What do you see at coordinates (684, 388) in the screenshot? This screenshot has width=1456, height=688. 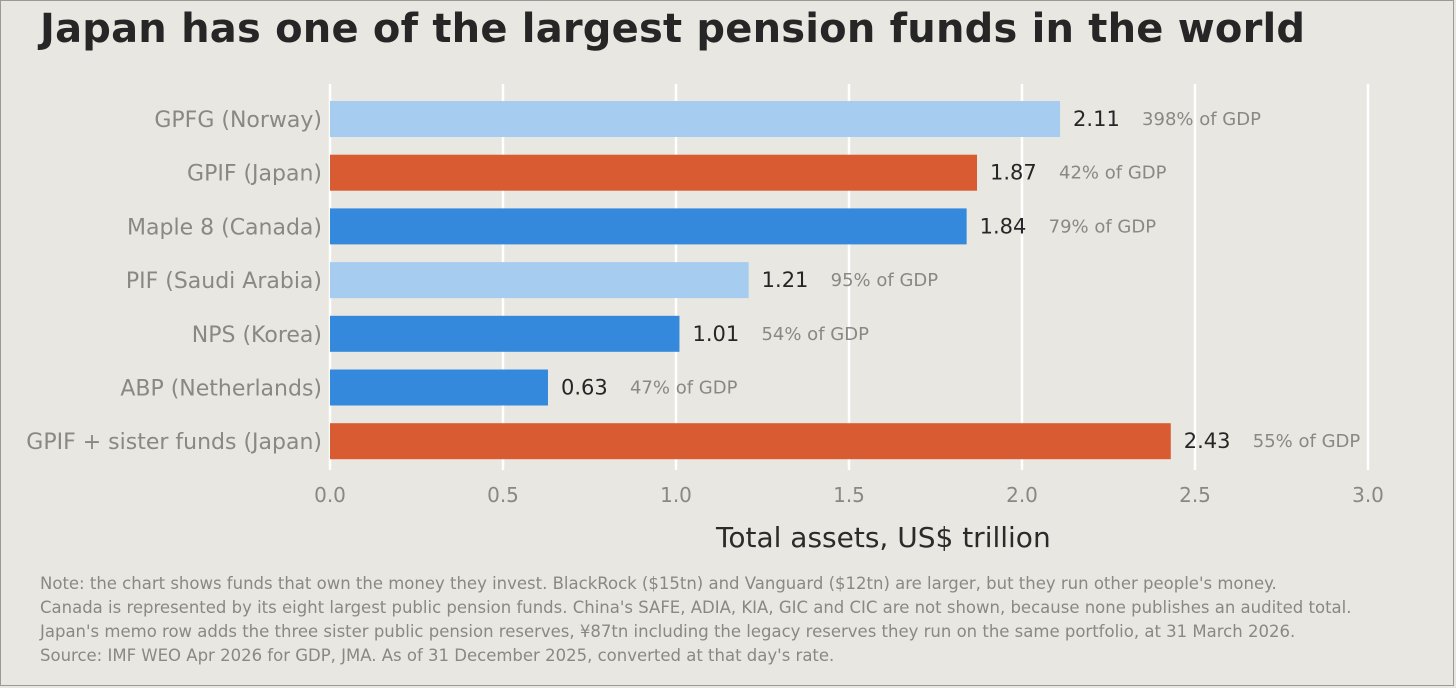 I see `gdp-label-5: 47% of GDP` at bounding box center [684, 388].